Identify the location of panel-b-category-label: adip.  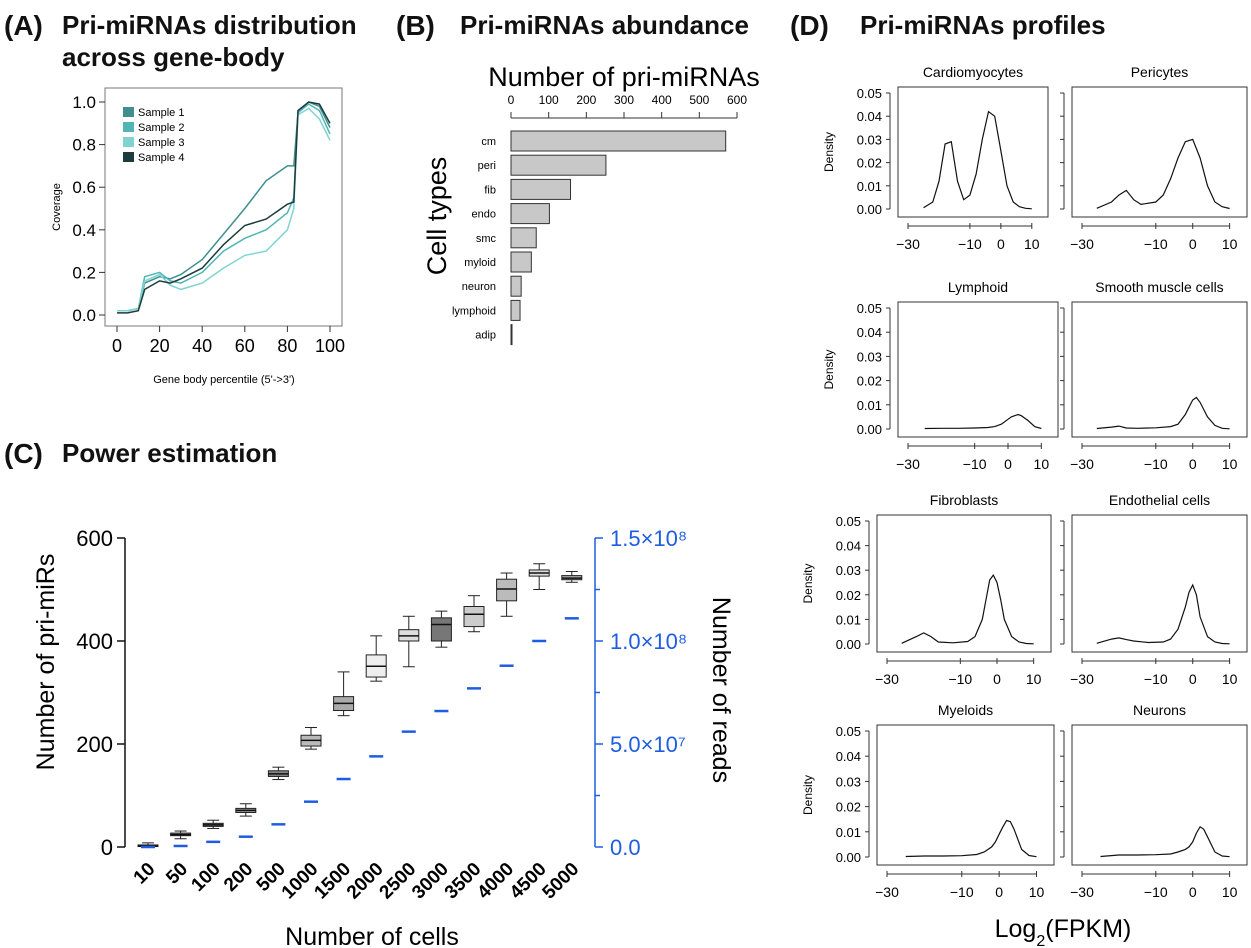
(485, 336).